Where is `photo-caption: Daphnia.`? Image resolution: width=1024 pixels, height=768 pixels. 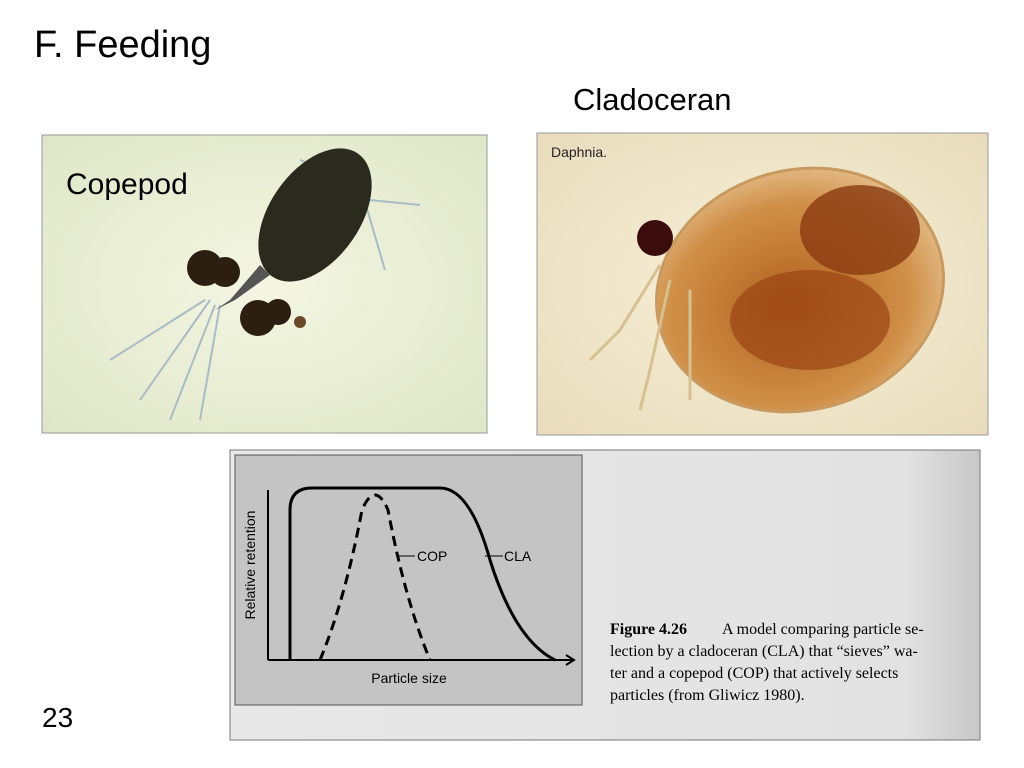 photo-caption: Daphnia. is located at coordinates (579, 152).